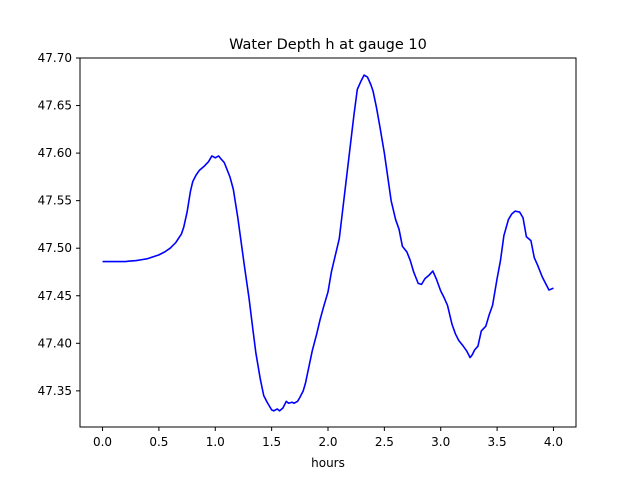 The width and height of the screenshot is (640, 480). I want to click on x-tick-label: 3.0, so click(440, 442).